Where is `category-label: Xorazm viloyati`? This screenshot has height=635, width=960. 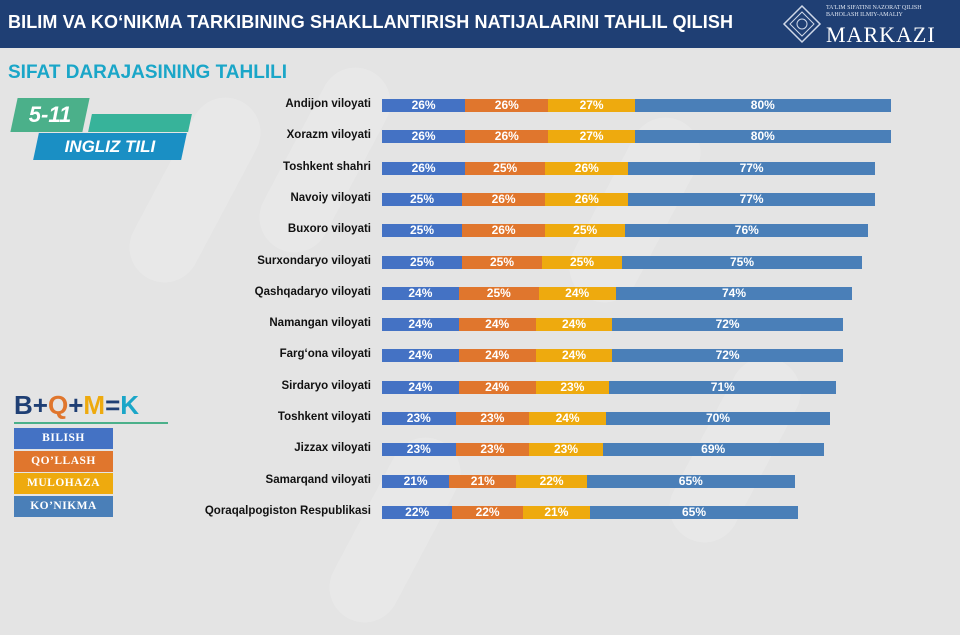
category-label: Xorazm viloyati is located at coordinates (328, 135).